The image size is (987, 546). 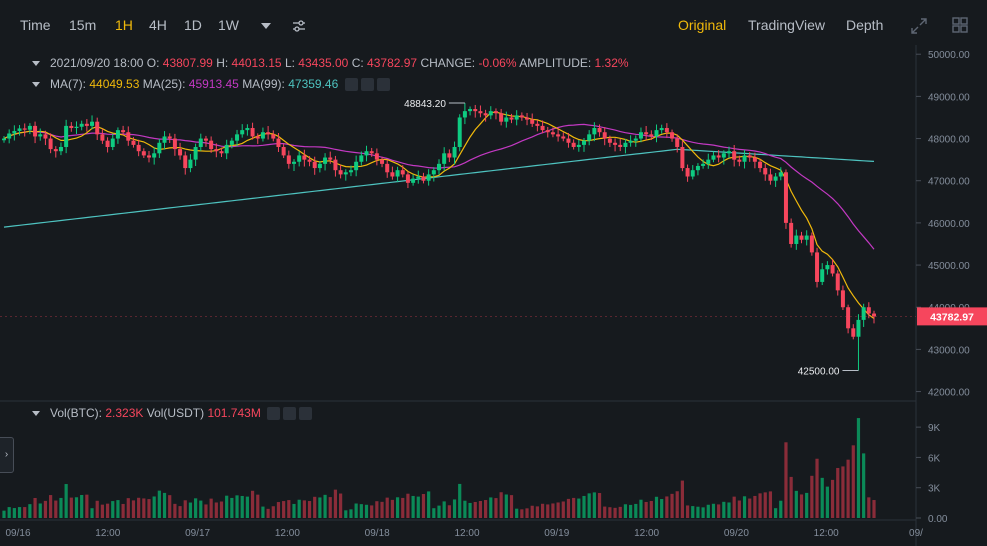 What do you see at coordinates (819, 371) in the screenshot?
I see `low-marker-label: 42500.00` at bounding box center [819, 371].